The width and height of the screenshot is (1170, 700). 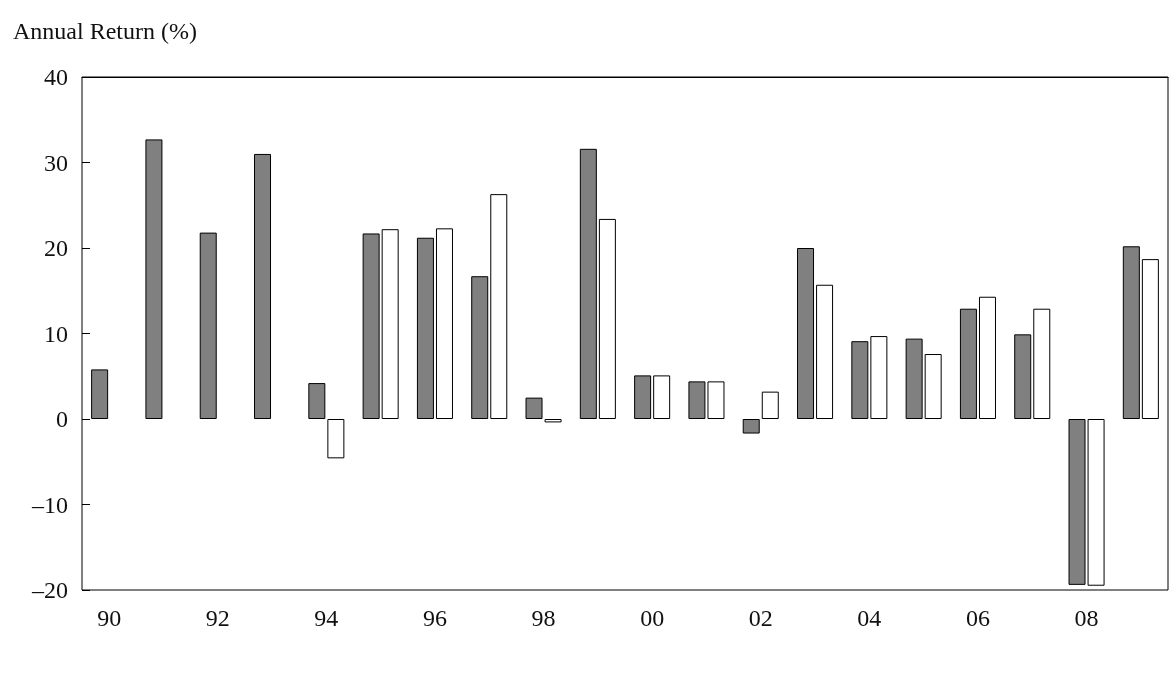 What do you see at coordinates (652, 618) in the screenshot?
I see `x-tick-label: 00` at bounding box center [652, 618].